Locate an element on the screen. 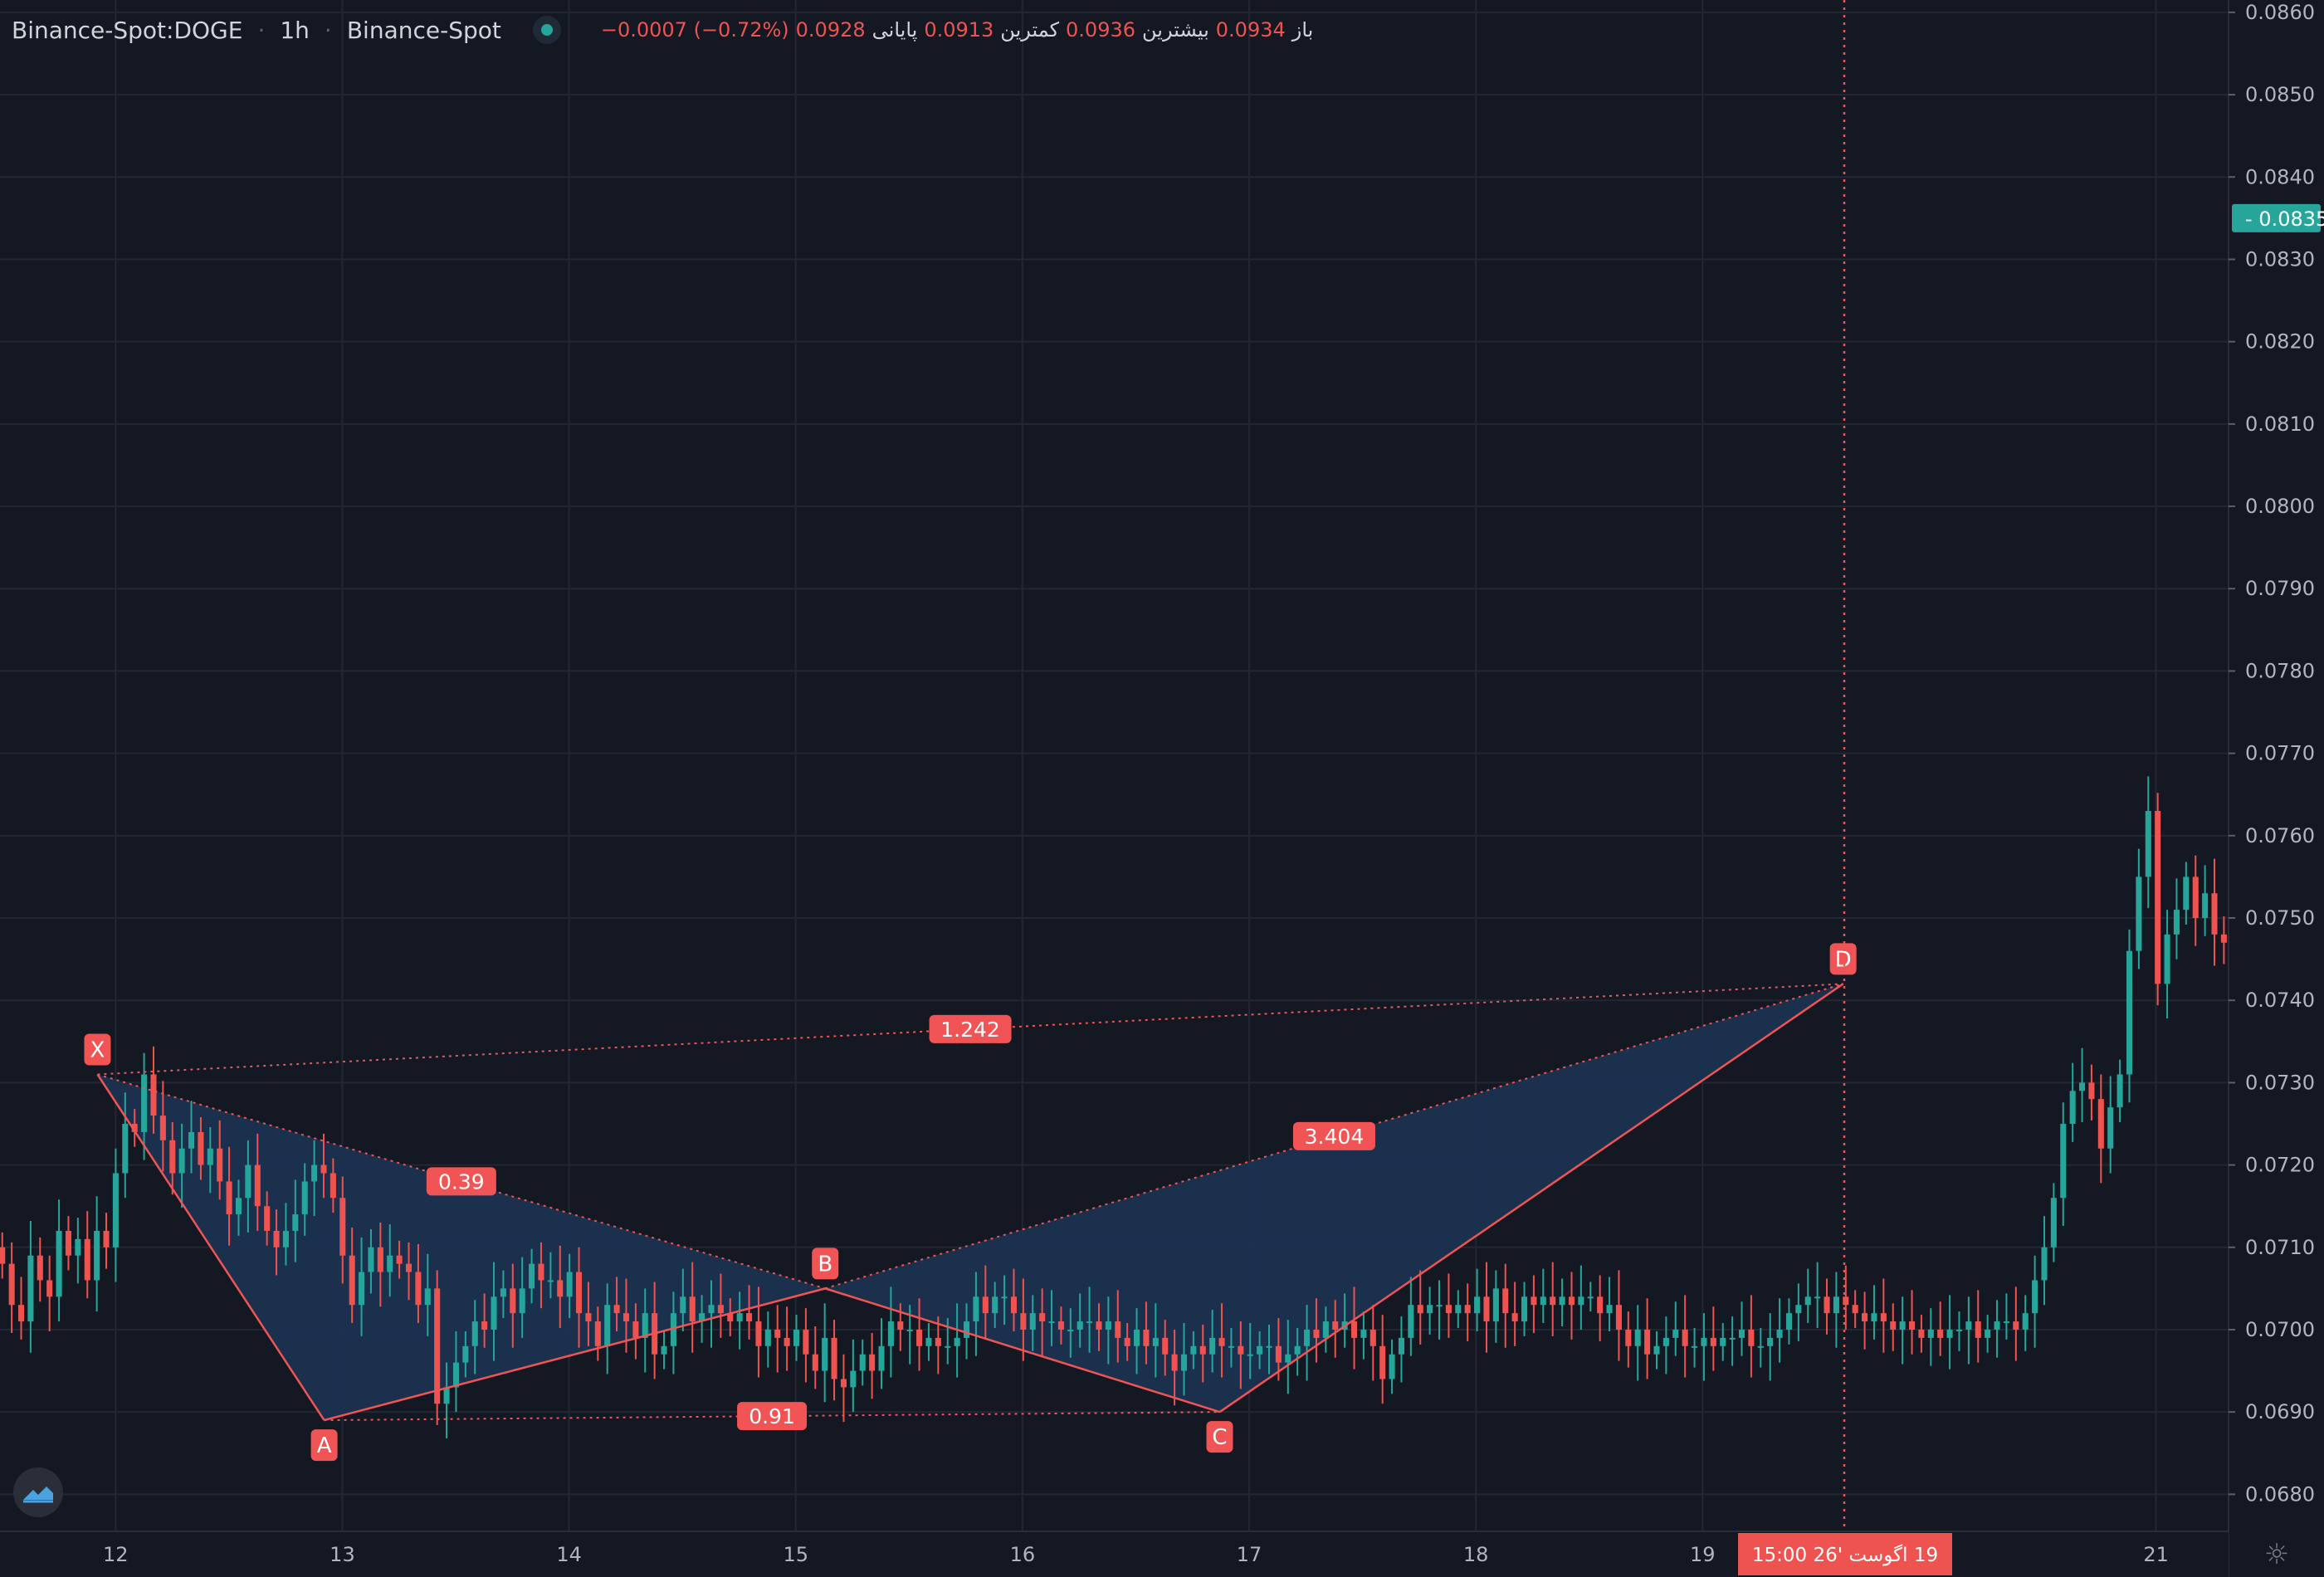  market-status-dot-icon is located at coordinates (546, 30).